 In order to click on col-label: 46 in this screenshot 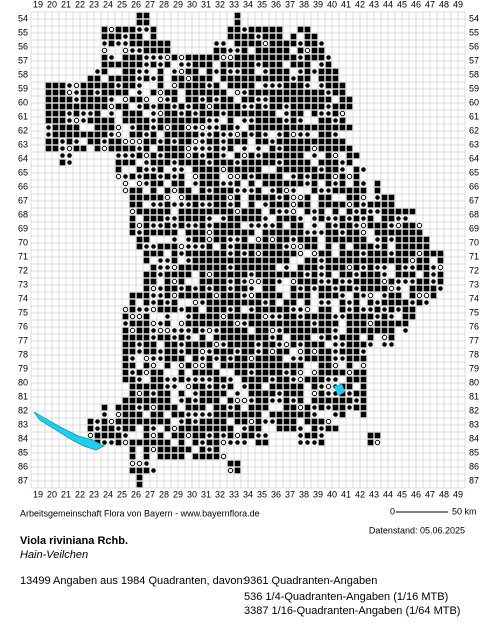, I will do `click(416, 4)`.